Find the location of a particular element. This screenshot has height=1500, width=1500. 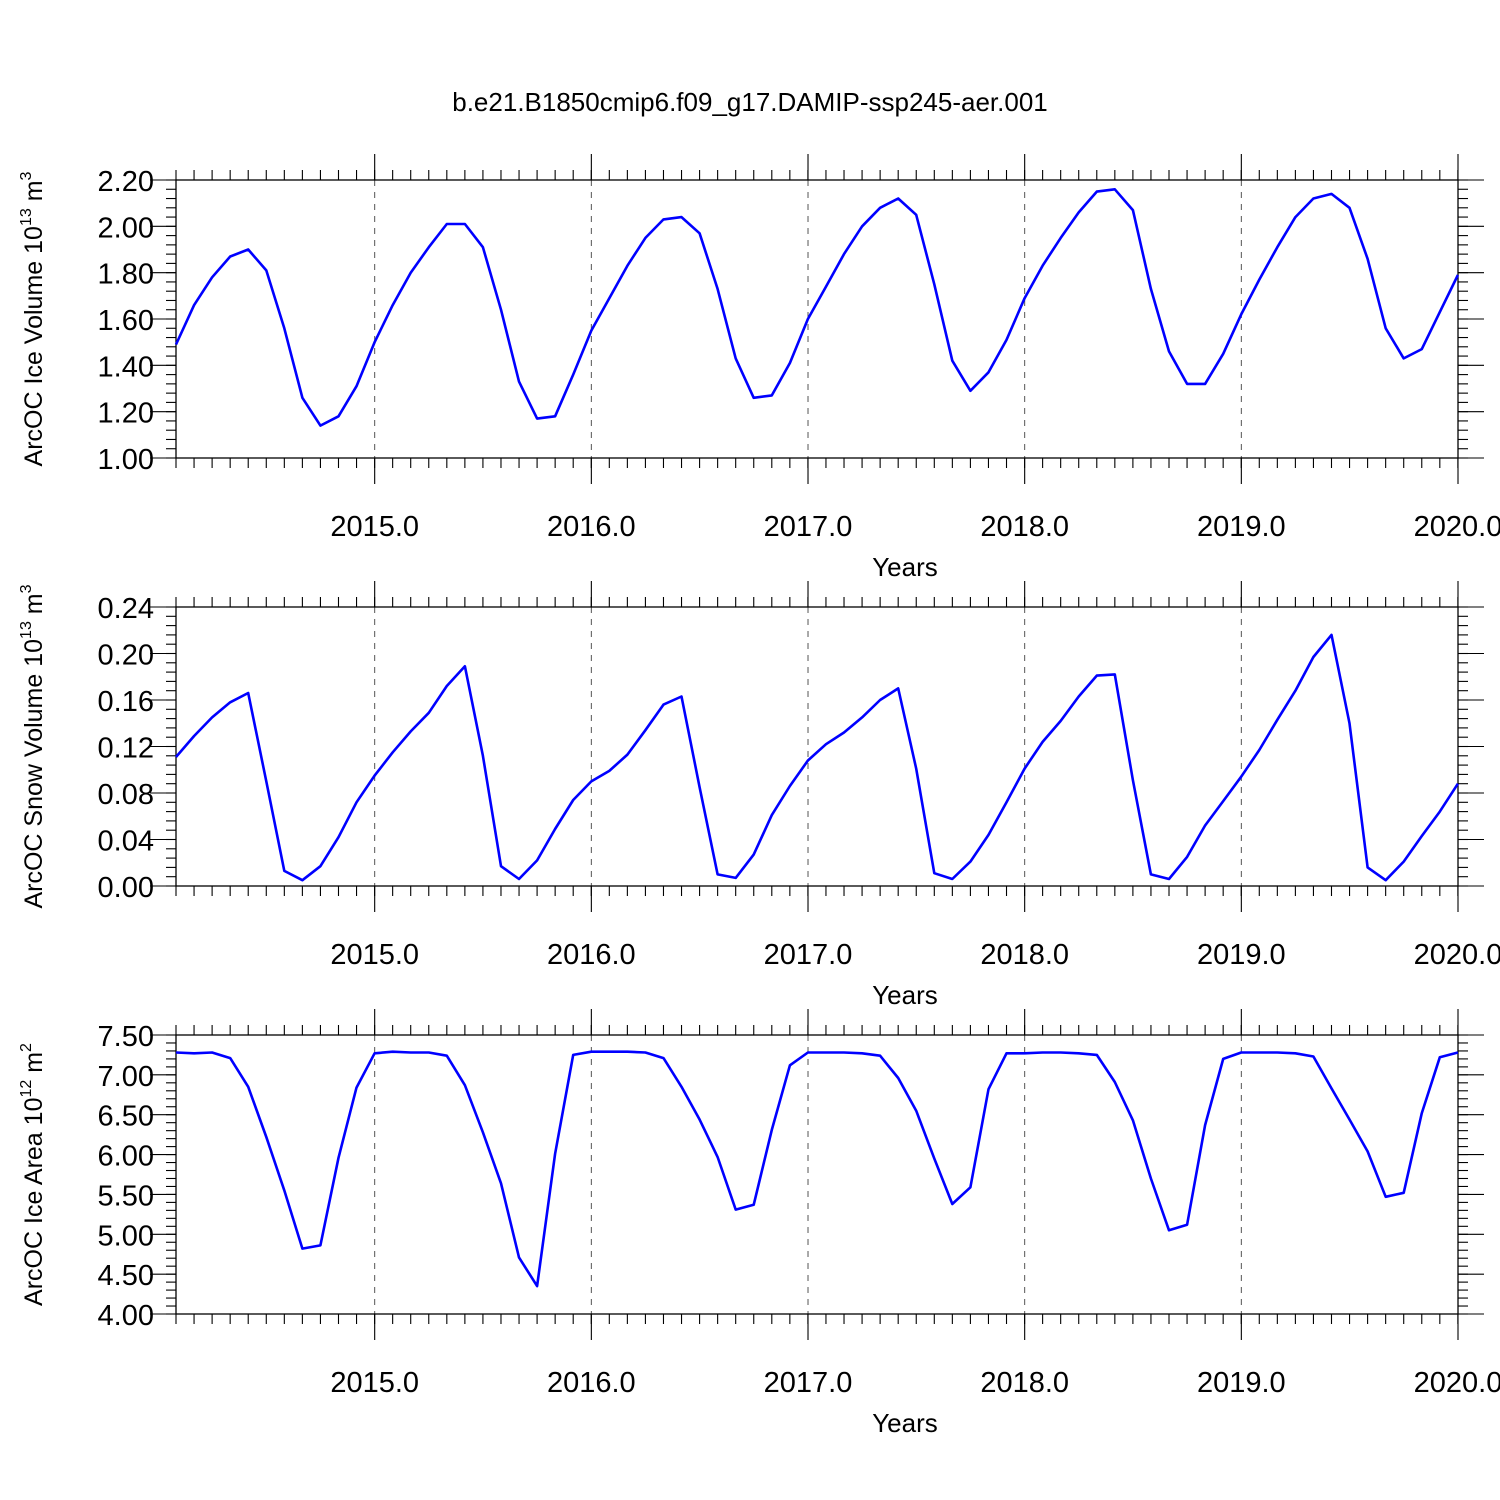

y-tick-label: 0.12 is located at coordinates (126, 749).